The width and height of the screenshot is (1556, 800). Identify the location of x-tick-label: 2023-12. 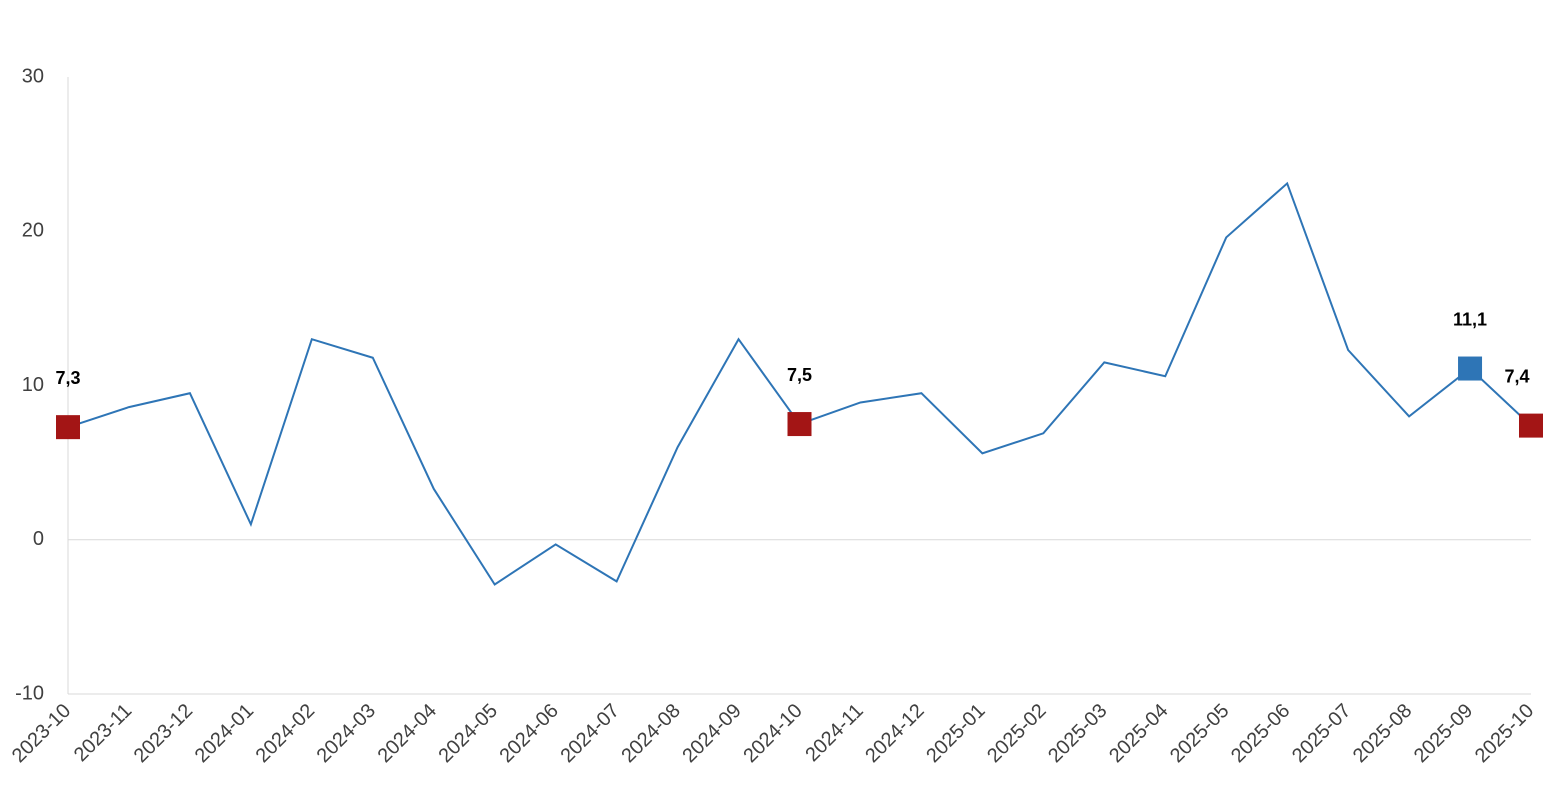
(163, 733).